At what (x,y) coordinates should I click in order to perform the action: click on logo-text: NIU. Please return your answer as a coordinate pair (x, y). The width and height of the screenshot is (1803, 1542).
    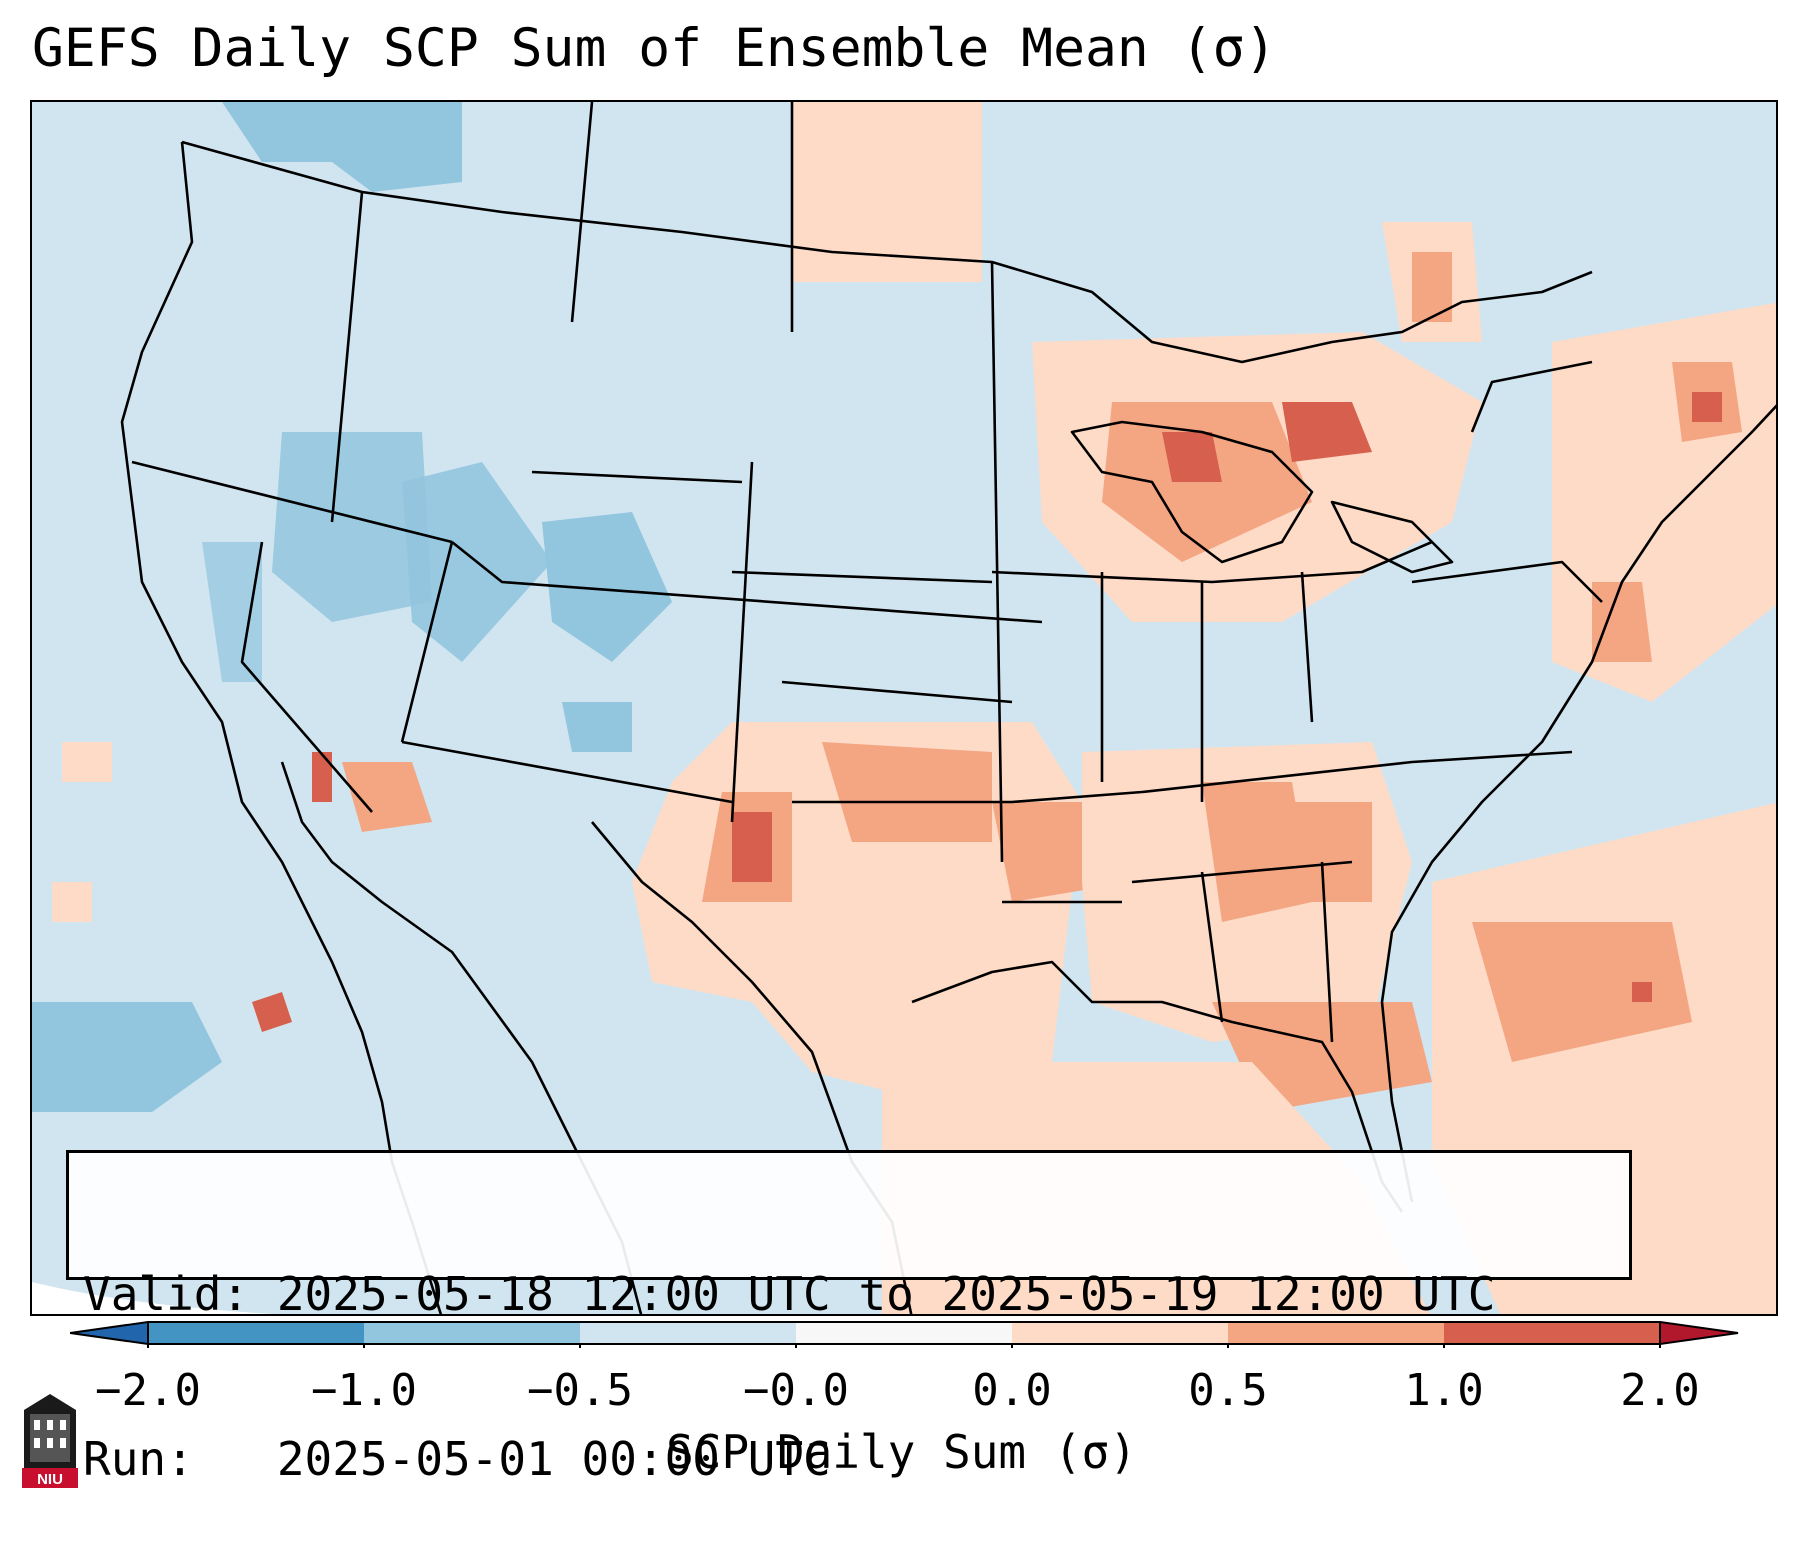
    Looking at the image, I should click on (50, 1479).